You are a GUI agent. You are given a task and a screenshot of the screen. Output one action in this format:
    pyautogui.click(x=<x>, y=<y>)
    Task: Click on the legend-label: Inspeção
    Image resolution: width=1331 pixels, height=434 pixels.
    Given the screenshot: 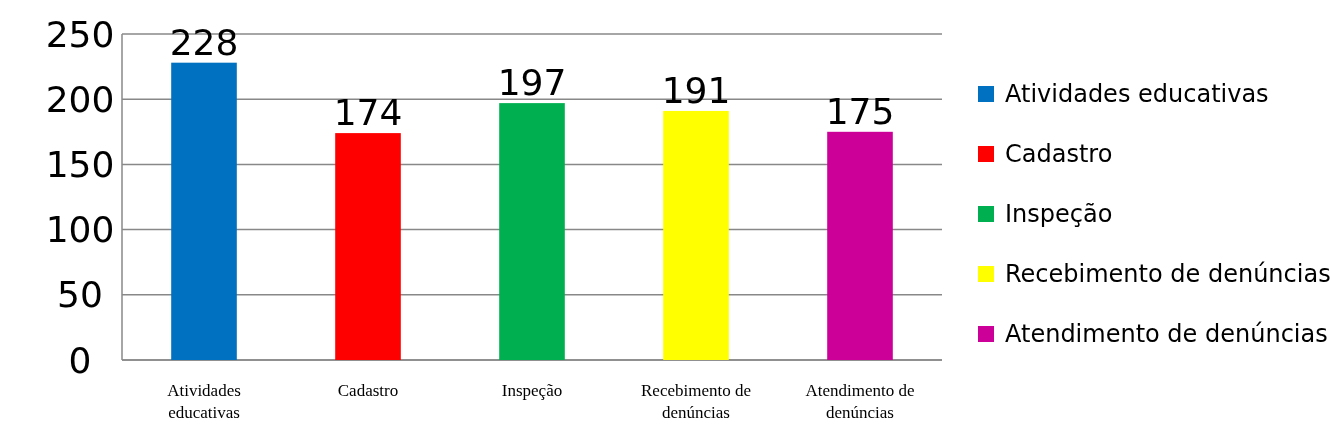 What is the action you would take?
    pyautogui.click(x=1059, y=214)
    